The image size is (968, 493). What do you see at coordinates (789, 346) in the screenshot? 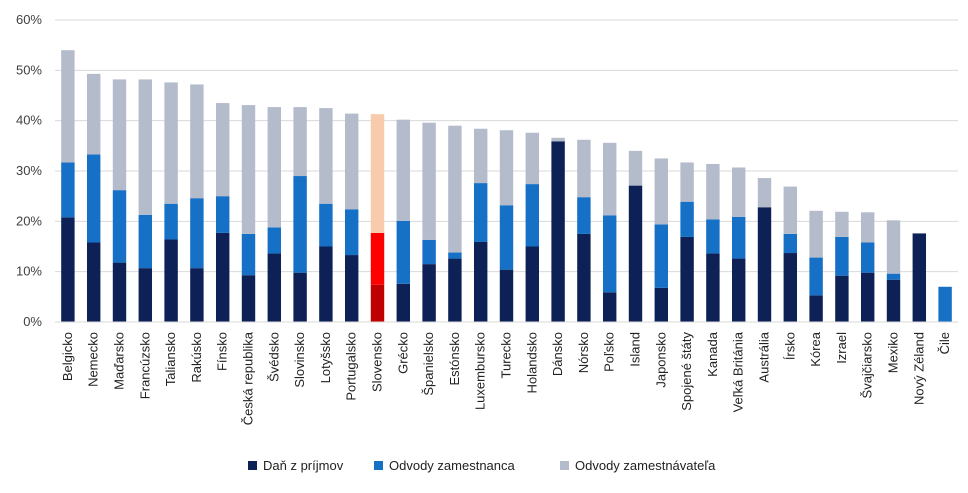
I see `category-label: Írsko` at bounding box center [789, 346].